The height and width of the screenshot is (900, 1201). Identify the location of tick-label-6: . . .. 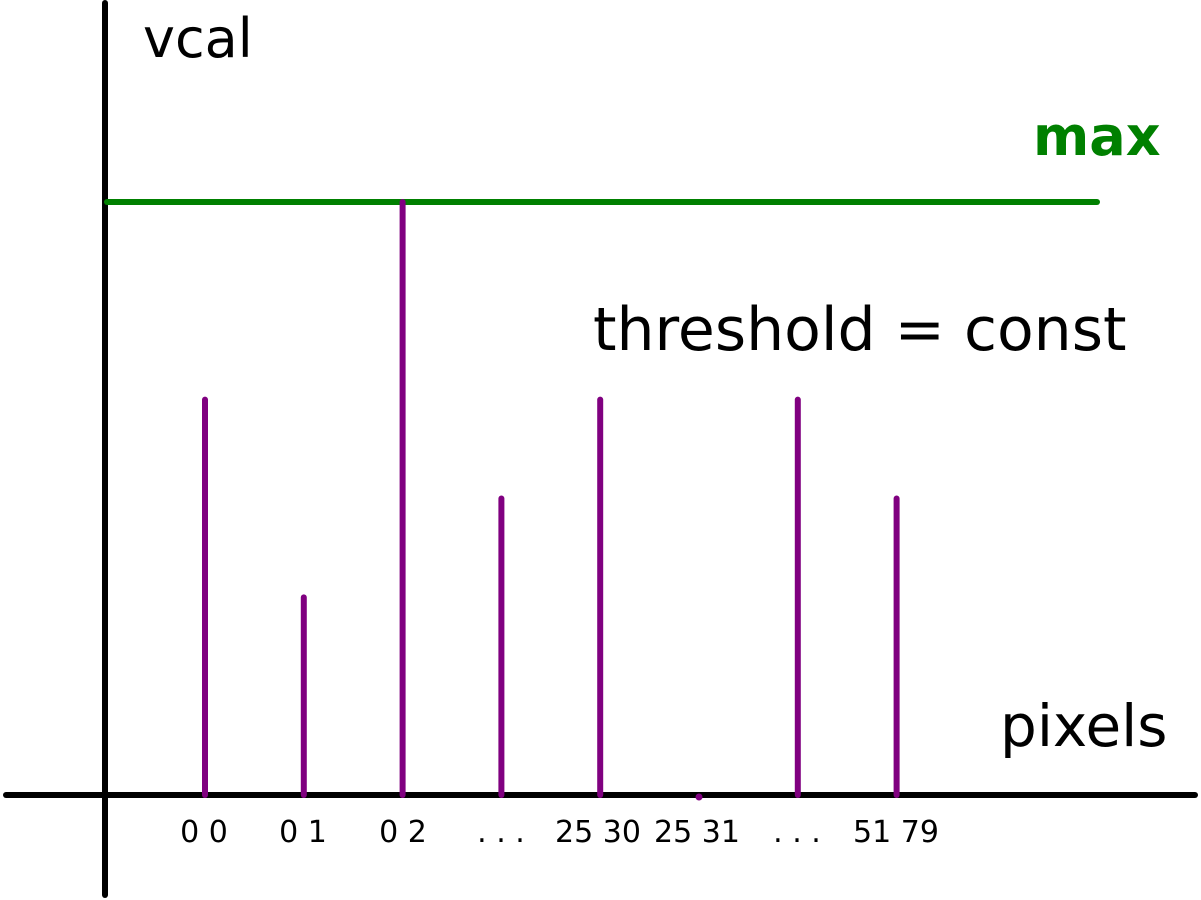
(797, 832).